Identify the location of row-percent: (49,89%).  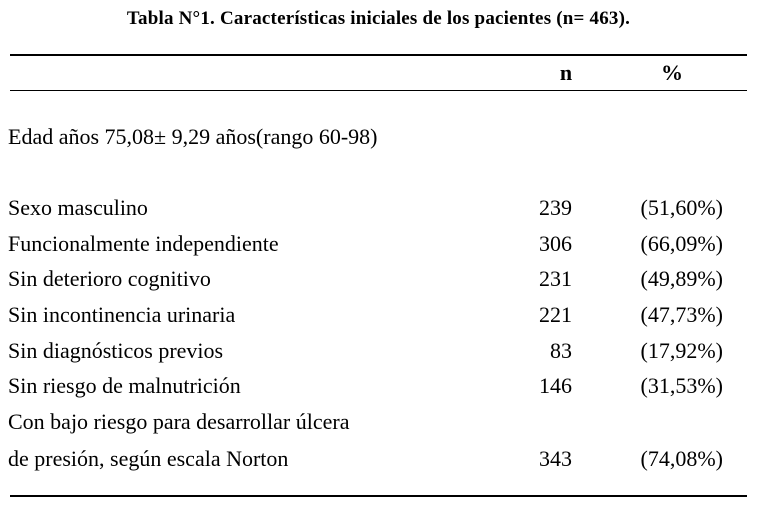
(681, 278).